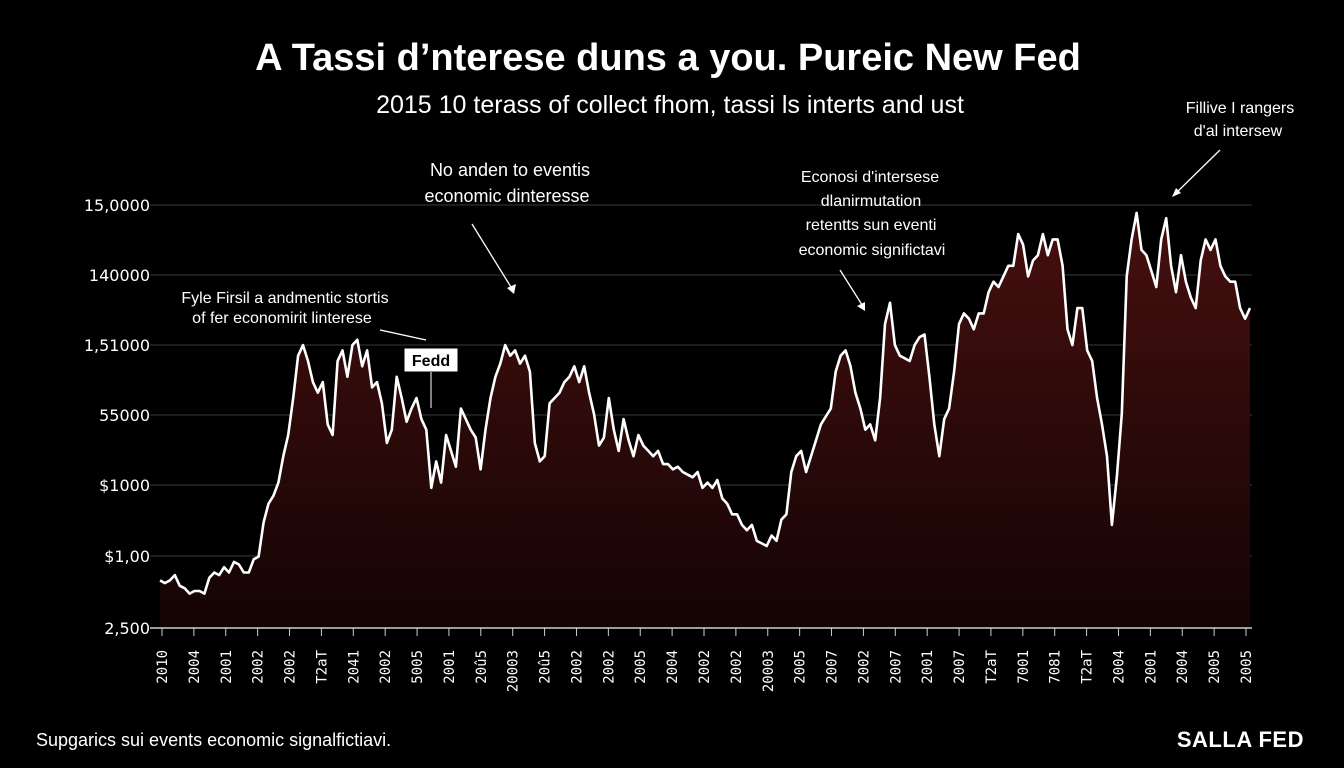 This screenshot has height=768, width=1344. Describe the element at coordinates (510, 170) in the screenshot. I see `annotation-mid-line-1: No anden to eventis` at that location.